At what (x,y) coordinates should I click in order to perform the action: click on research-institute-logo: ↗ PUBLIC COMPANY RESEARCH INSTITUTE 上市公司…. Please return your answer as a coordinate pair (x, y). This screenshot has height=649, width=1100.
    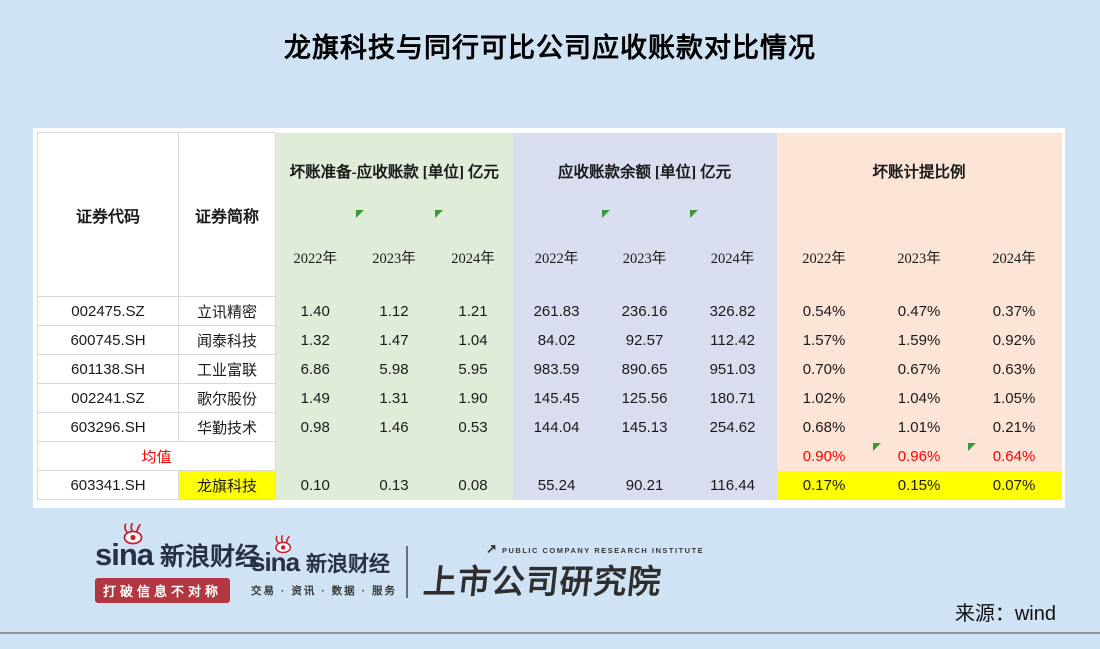
    Looking at the image, I should click on (562, 572).